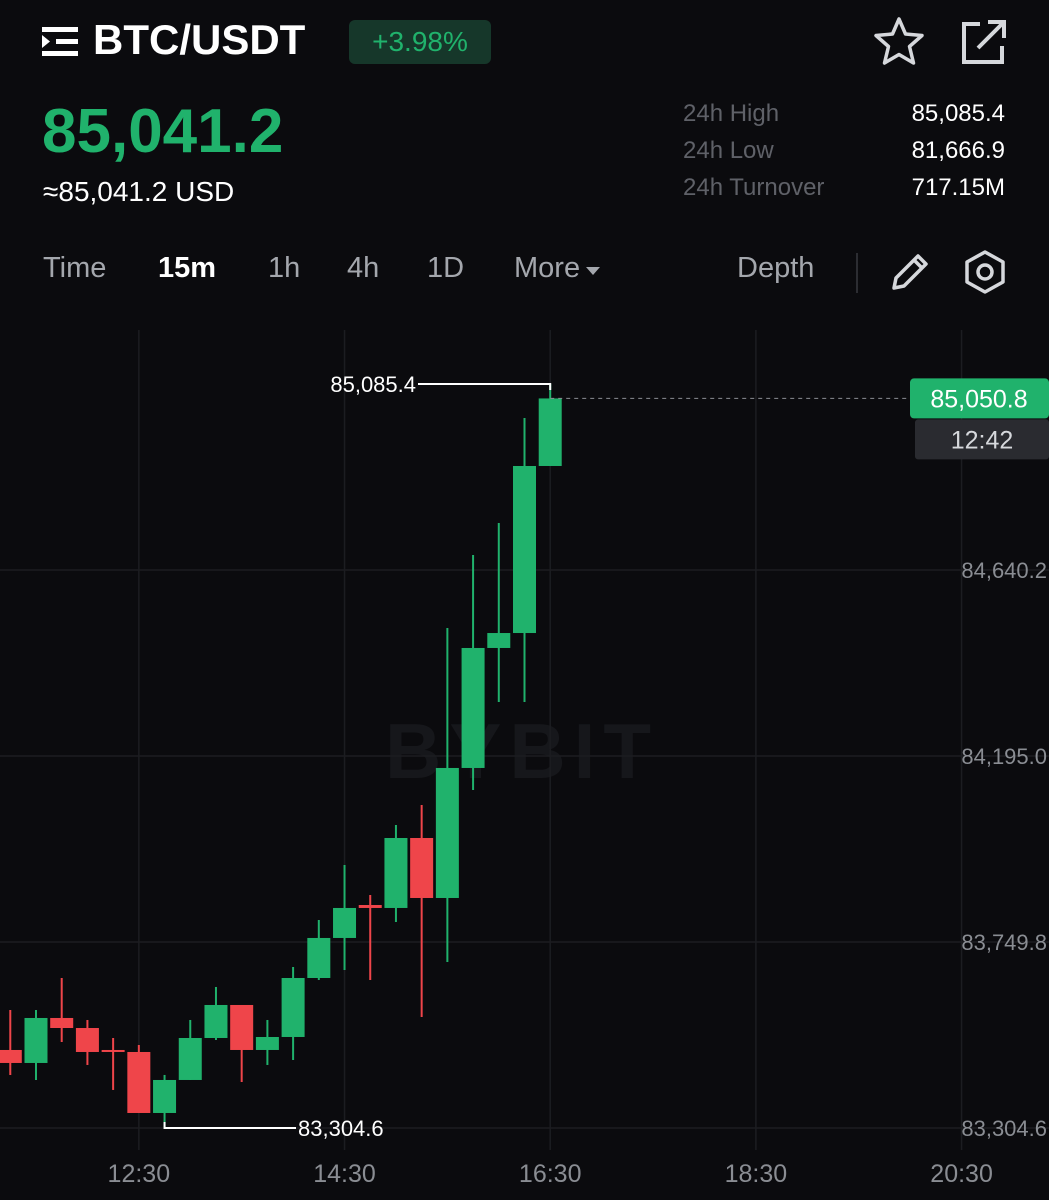  I want to click on x-tick-label: 20:30, so click(961, 1174).